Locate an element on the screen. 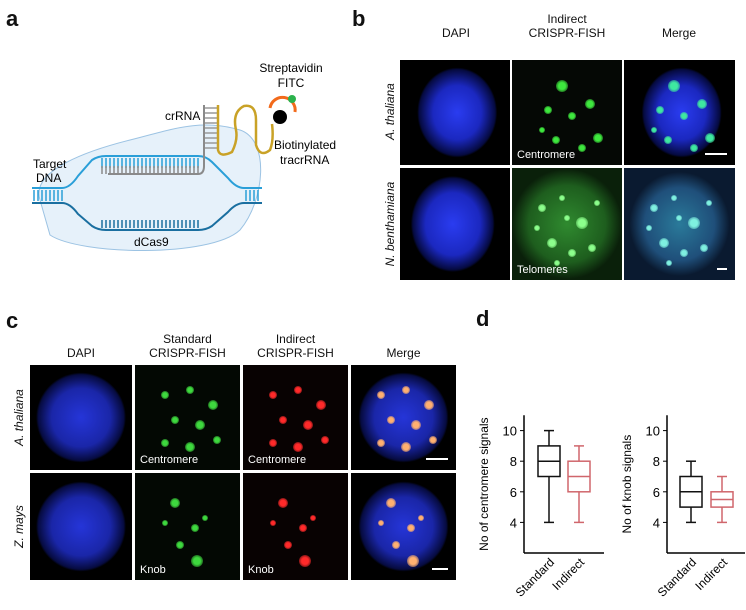  micrograph-c-indirect-2: Knob is located at coordinates (295, 526).